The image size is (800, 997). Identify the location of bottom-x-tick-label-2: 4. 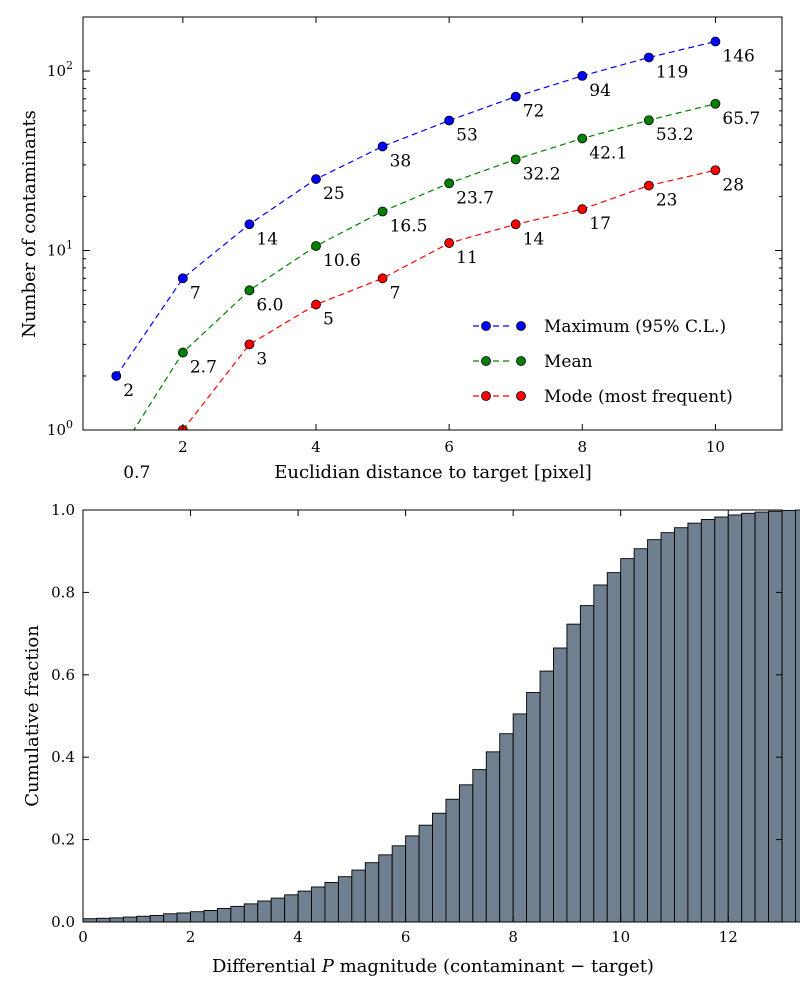
(298, 937).